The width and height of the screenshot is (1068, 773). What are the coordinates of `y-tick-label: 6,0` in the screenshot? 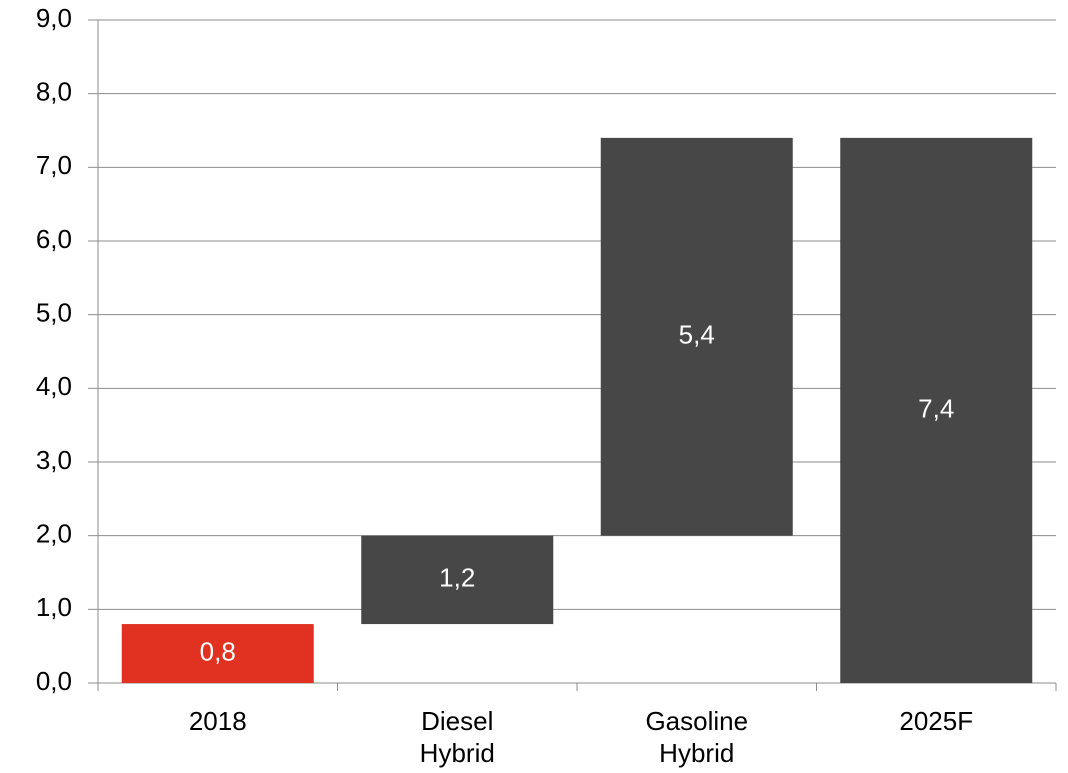 It's located at (54, 239).